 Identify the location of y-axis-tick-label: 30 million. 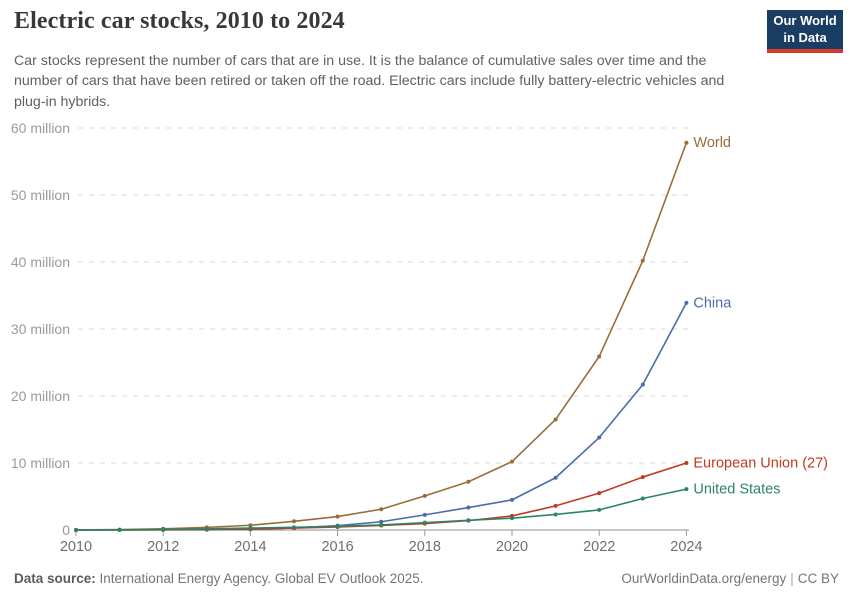
(40, 329).